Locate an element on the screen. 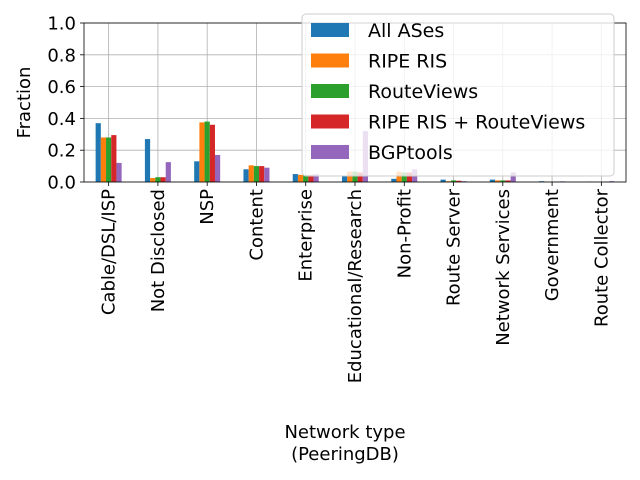 The height and width of the screenshot is (480, 640). x-tick-label: Network Services is located at coordinates (503, 267).